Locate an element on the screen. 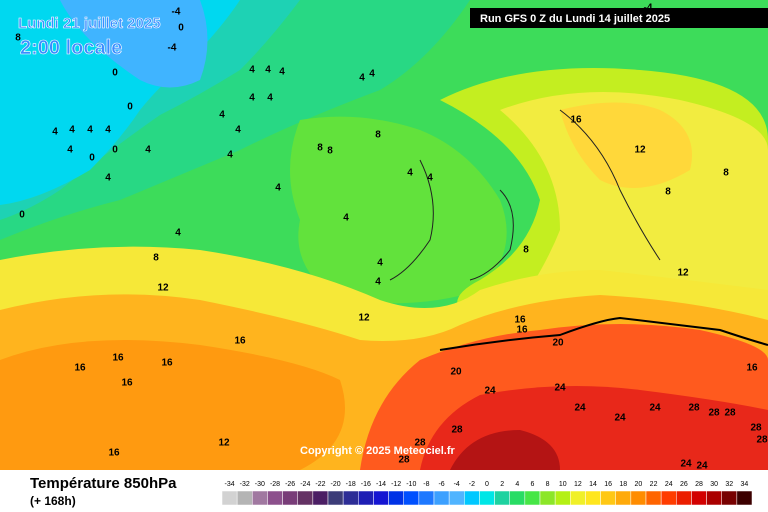 The height and width of the screenshot is (512, 768). scale-label: -4 is located at coordinates (457, 484).